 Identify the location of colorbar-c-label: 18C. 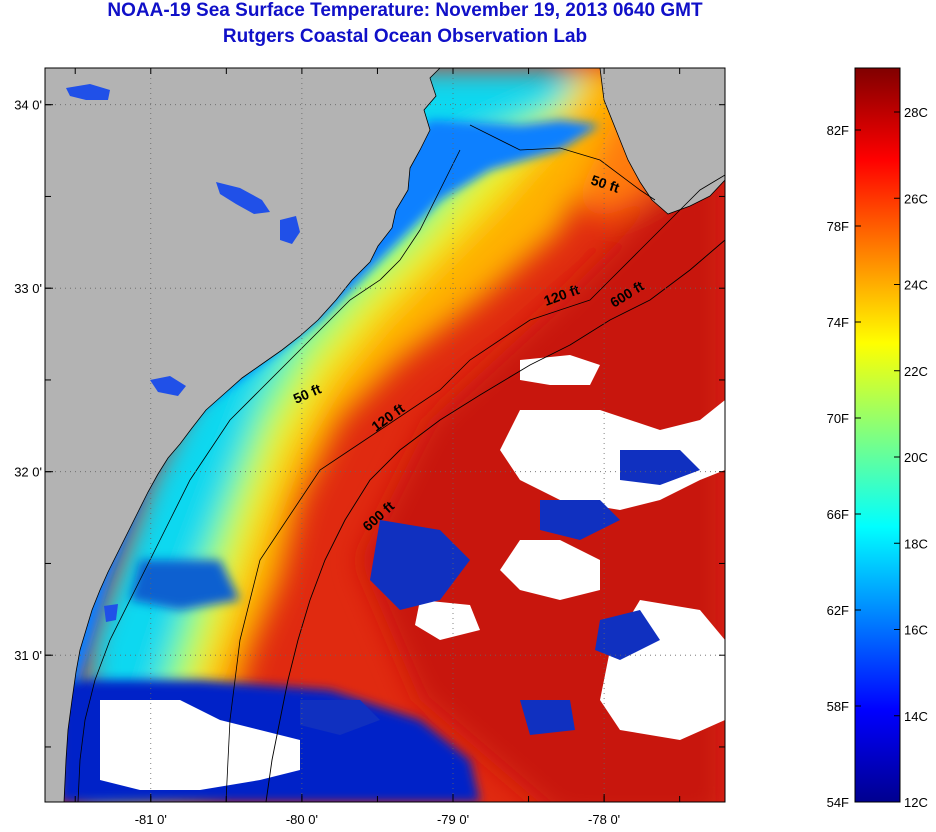
(916, 543).